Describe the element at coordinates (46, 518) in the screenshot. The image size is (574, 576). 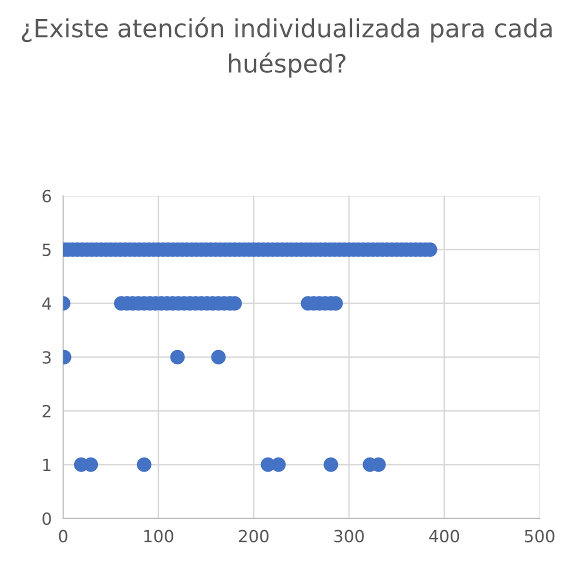
I see `y-tick-label: 0` at that location.